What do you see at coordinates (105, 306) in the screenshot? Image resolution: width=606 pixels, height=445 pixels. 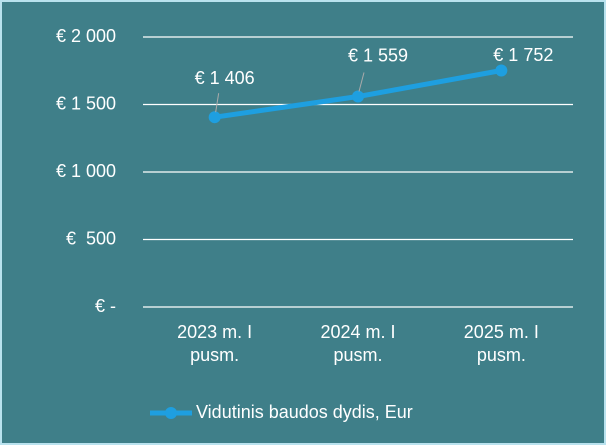 I see `y-tick-label: € -` at bounding box center [105, 306].